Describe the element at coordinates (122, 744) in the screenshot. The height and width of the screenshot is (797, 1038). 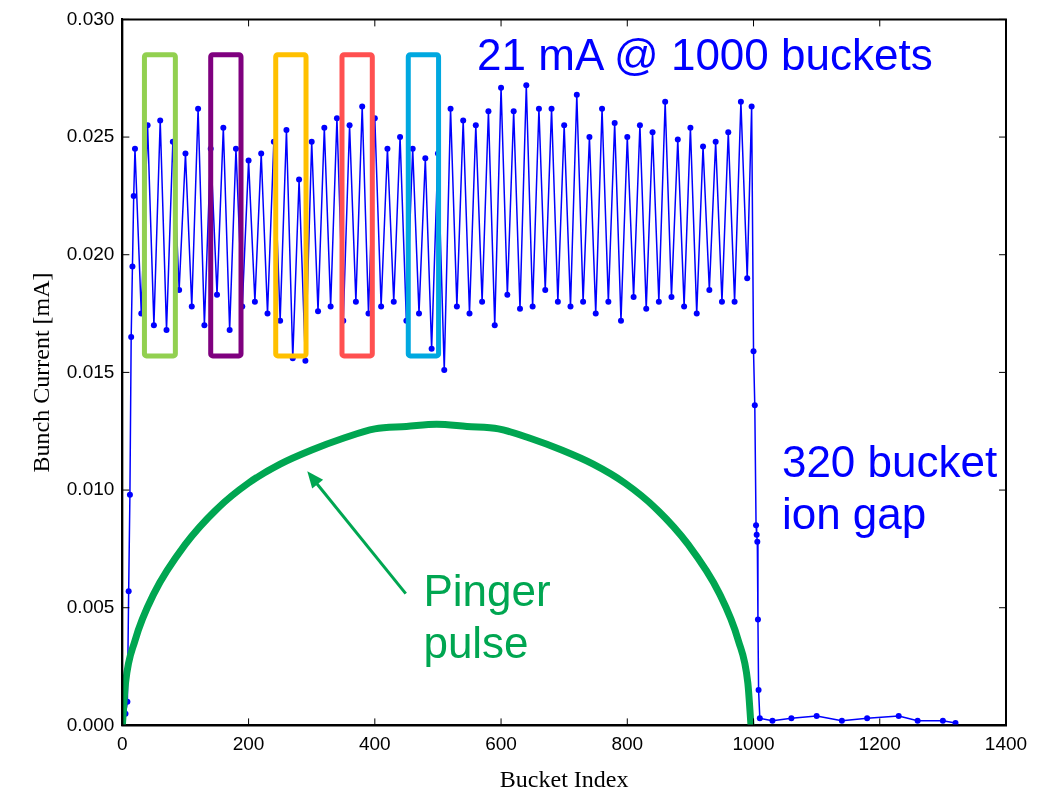
I see `x-tick-label: 0` at that location.